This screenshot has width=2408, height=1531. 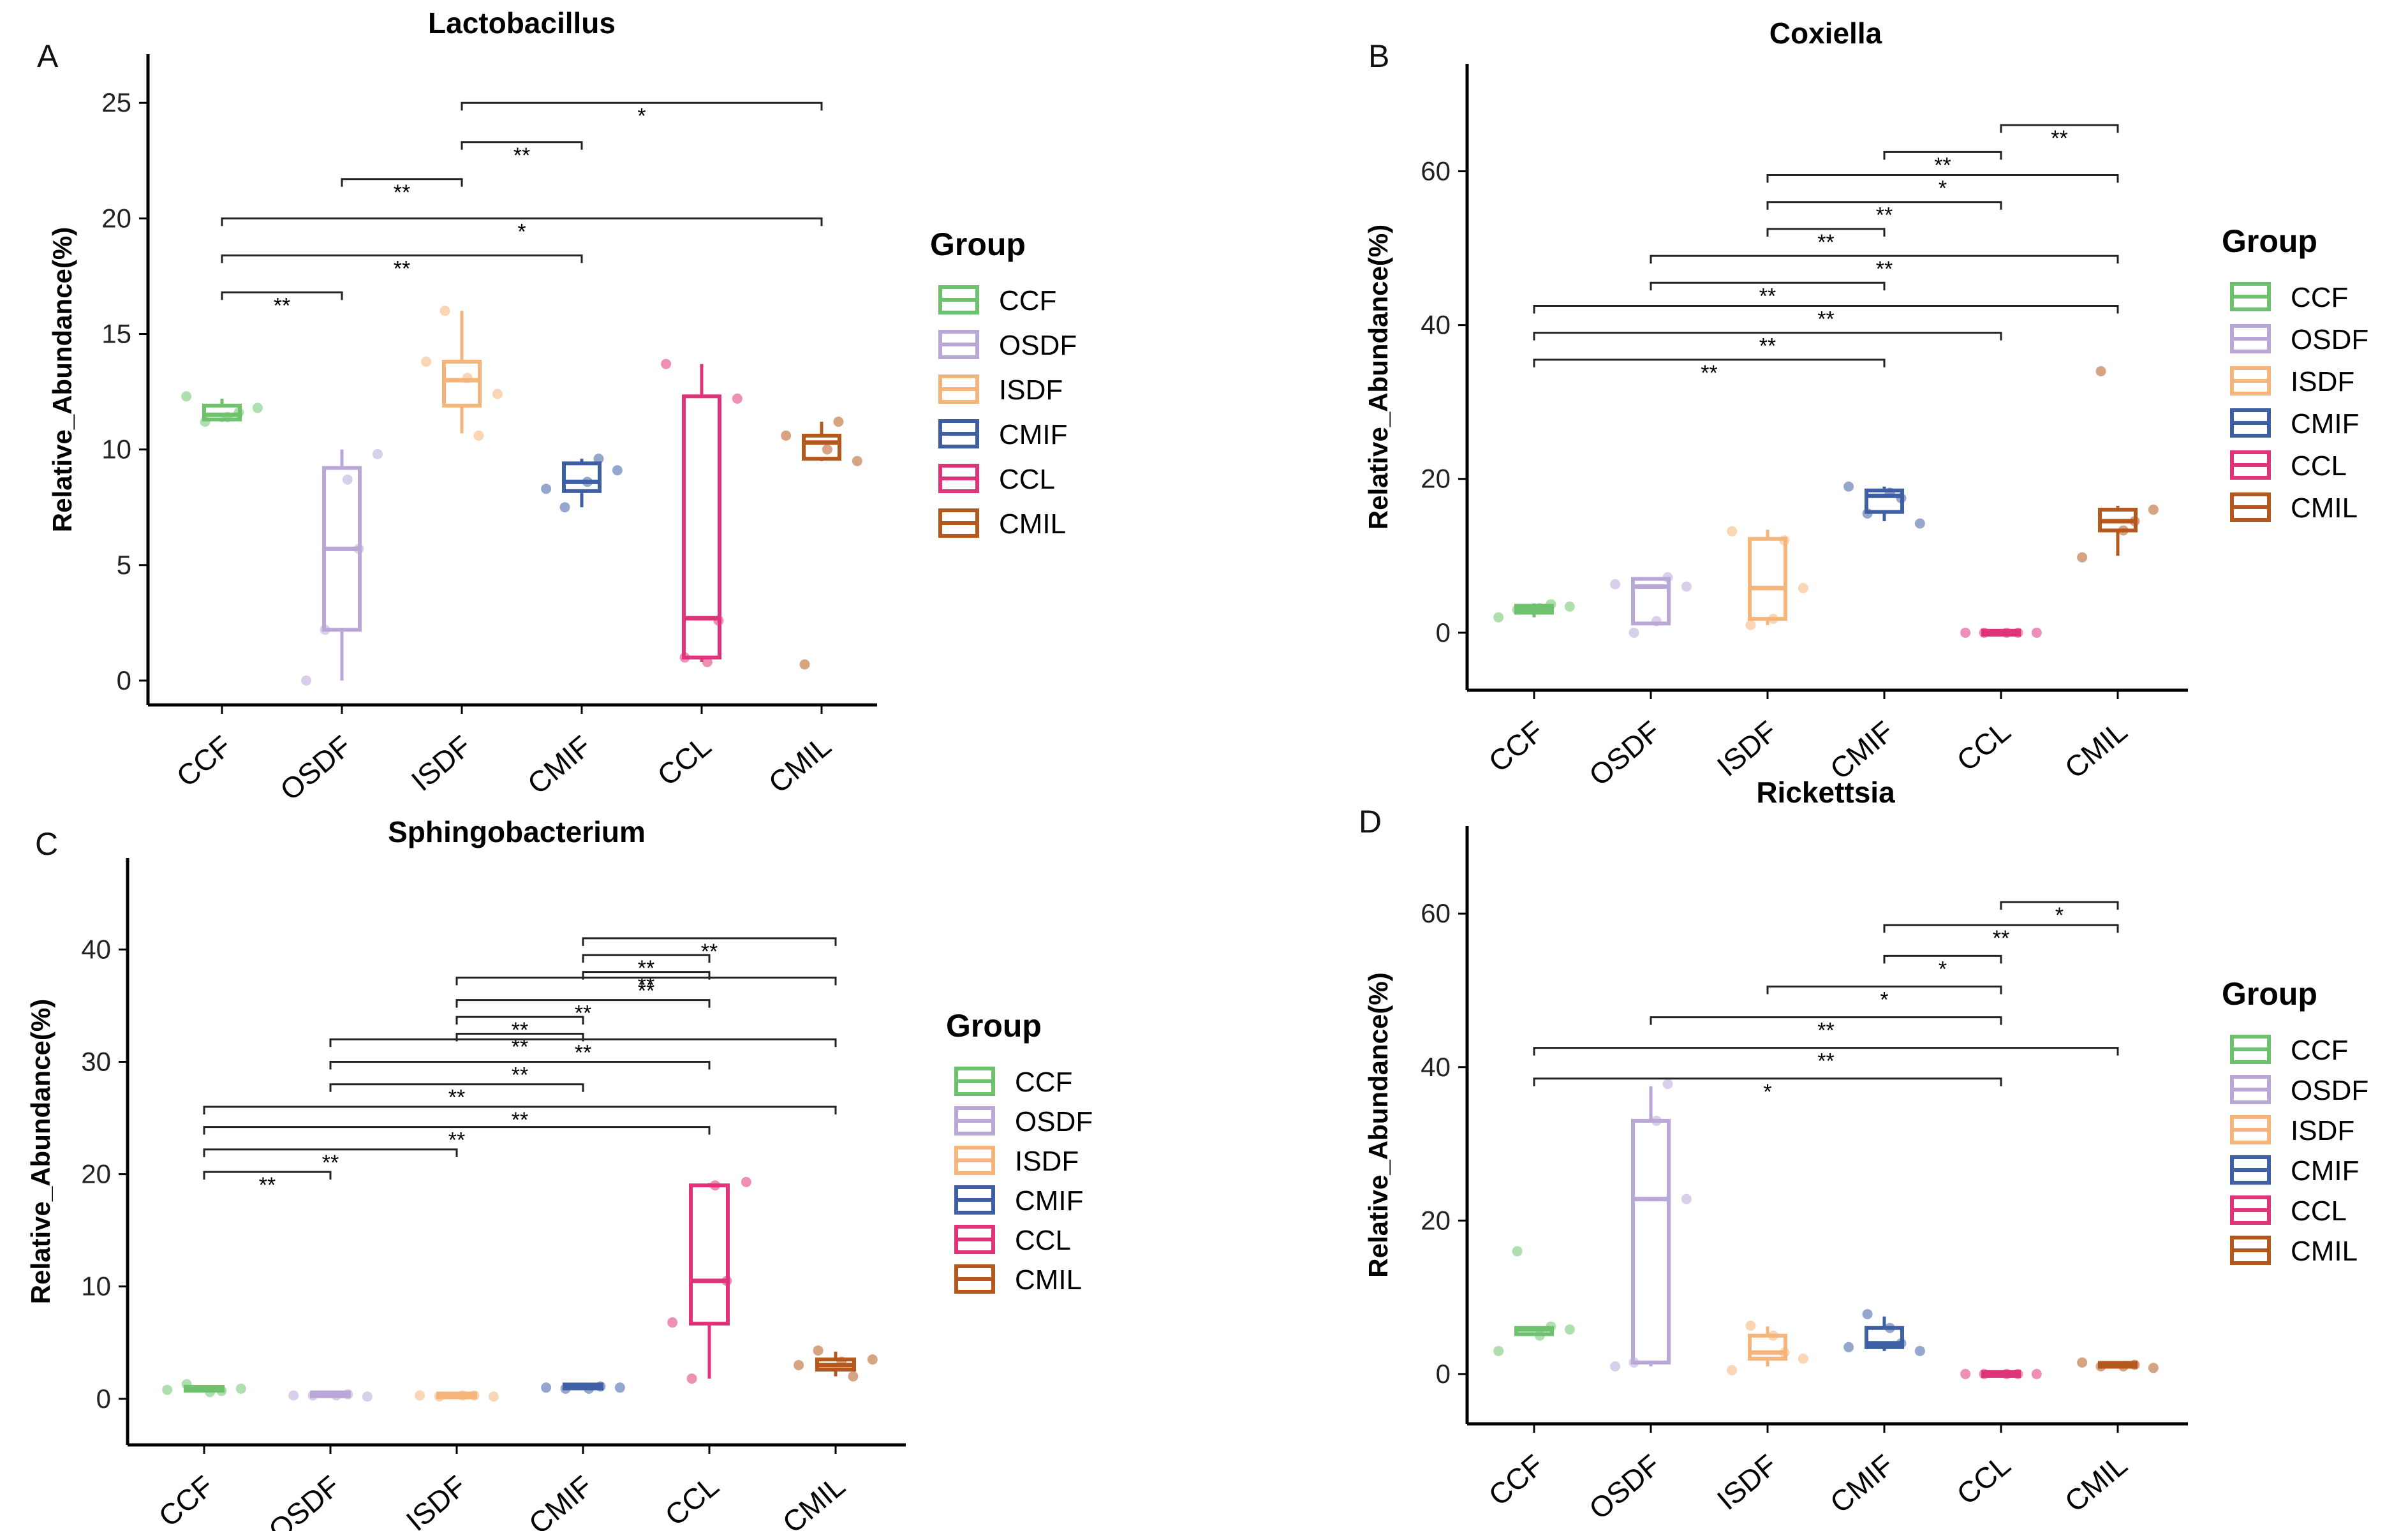 I want to click on panel-d-xtick-label: OSDF, so click(x=1624, y=1487).